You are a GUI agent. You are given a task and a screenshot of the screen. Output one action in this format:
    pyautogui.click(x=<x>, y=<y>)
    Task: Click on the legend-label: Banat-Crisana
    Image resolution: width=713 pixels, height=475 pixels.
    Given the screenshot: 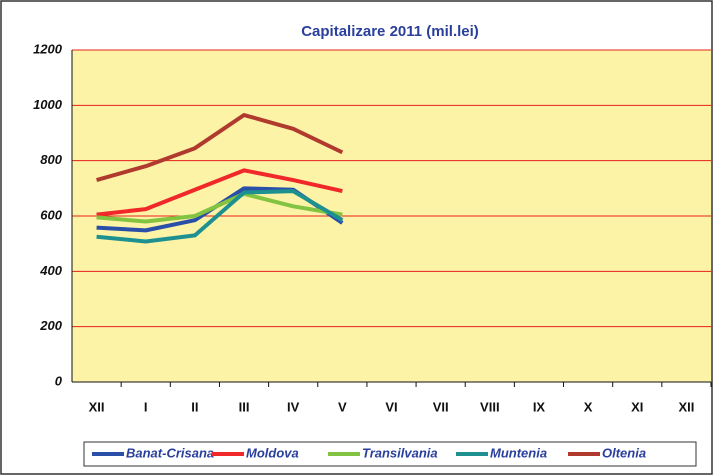 What is the action you would take?
    pyautogui.click(x=170, y=452)
    